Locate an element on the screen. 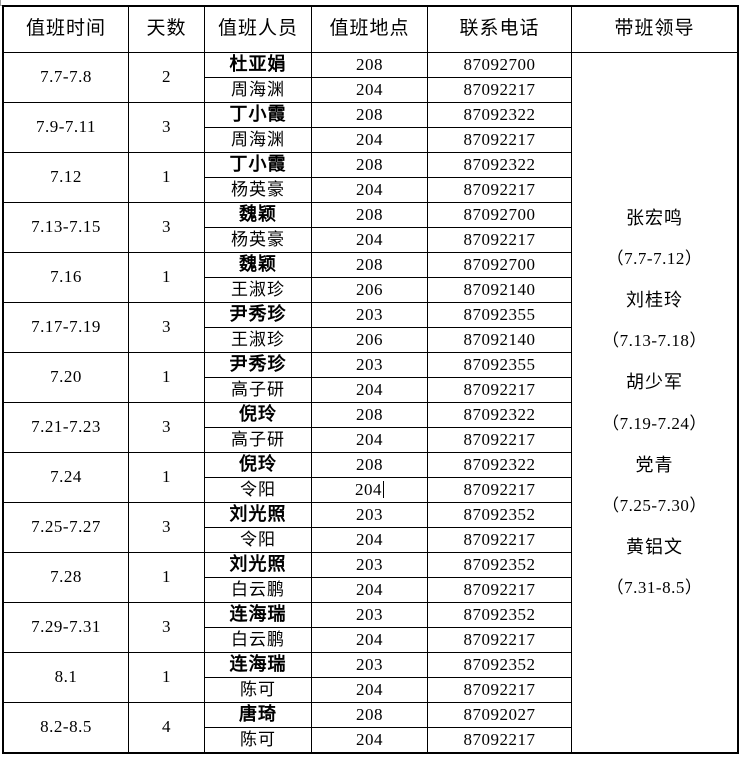 This screenshot has height=770, width=739. duty-time-cell: 7.13-7.15 is located at coordinates (66, 227).